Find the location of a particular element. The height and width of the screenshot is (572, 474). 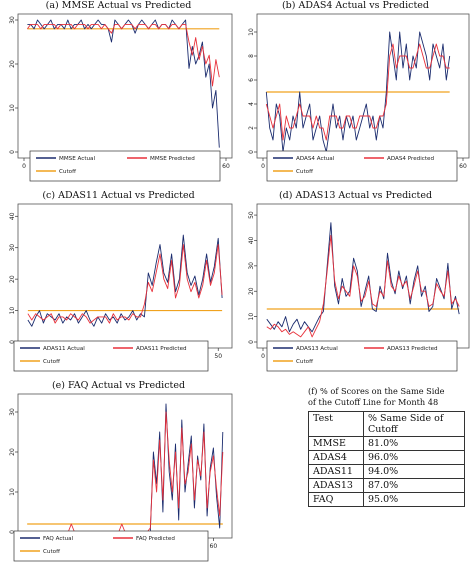

table-row: ADAS11 94.0% is located at coordinates (386, 471).